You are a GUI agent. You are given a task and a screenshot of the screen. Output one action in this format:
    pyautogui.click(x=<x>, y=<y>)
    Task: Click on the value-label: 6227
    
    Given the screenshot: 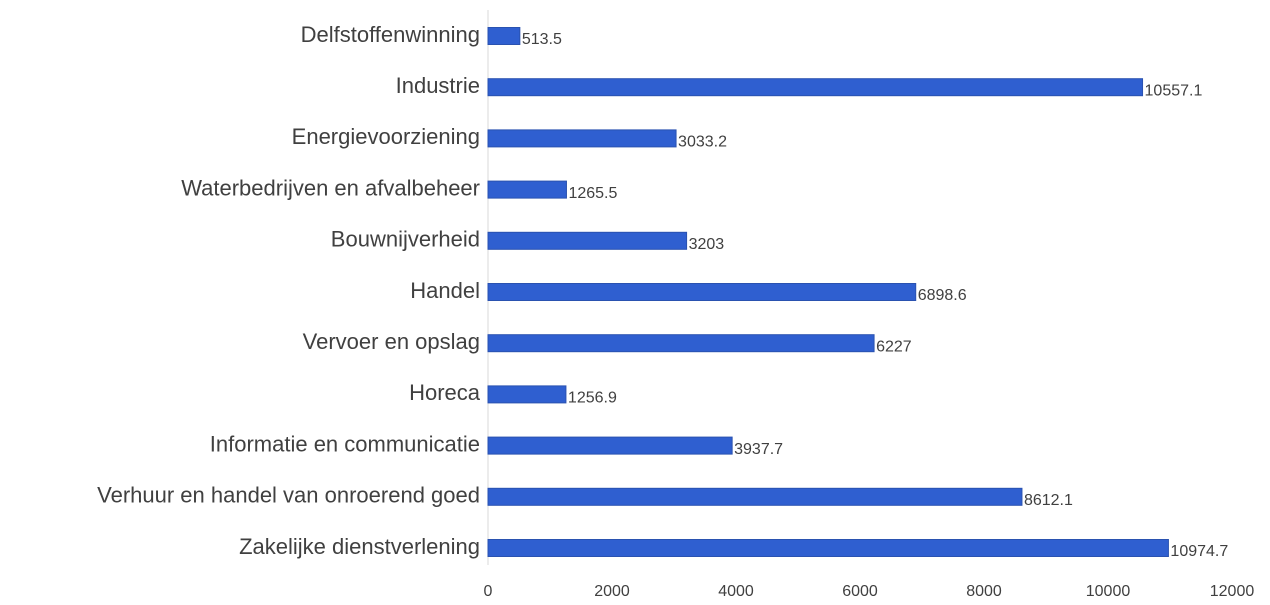 What is the action you would take?
    pyautogui.click(x=894, y=346)
    